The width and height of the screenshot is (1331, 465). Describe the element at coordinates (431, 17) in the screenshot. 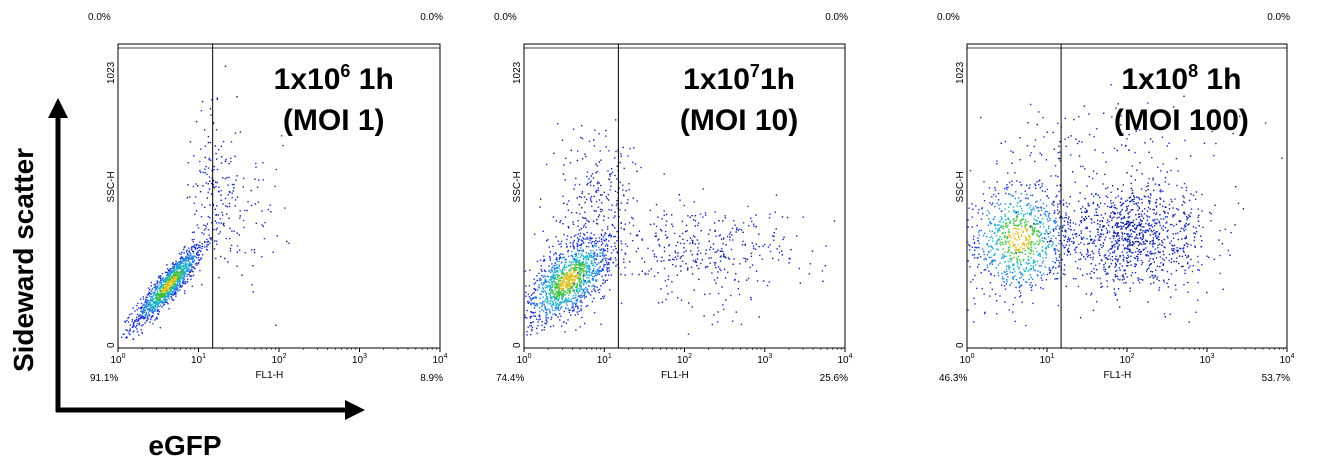

I see `quadrant-top-right: 0.0%` at that location.